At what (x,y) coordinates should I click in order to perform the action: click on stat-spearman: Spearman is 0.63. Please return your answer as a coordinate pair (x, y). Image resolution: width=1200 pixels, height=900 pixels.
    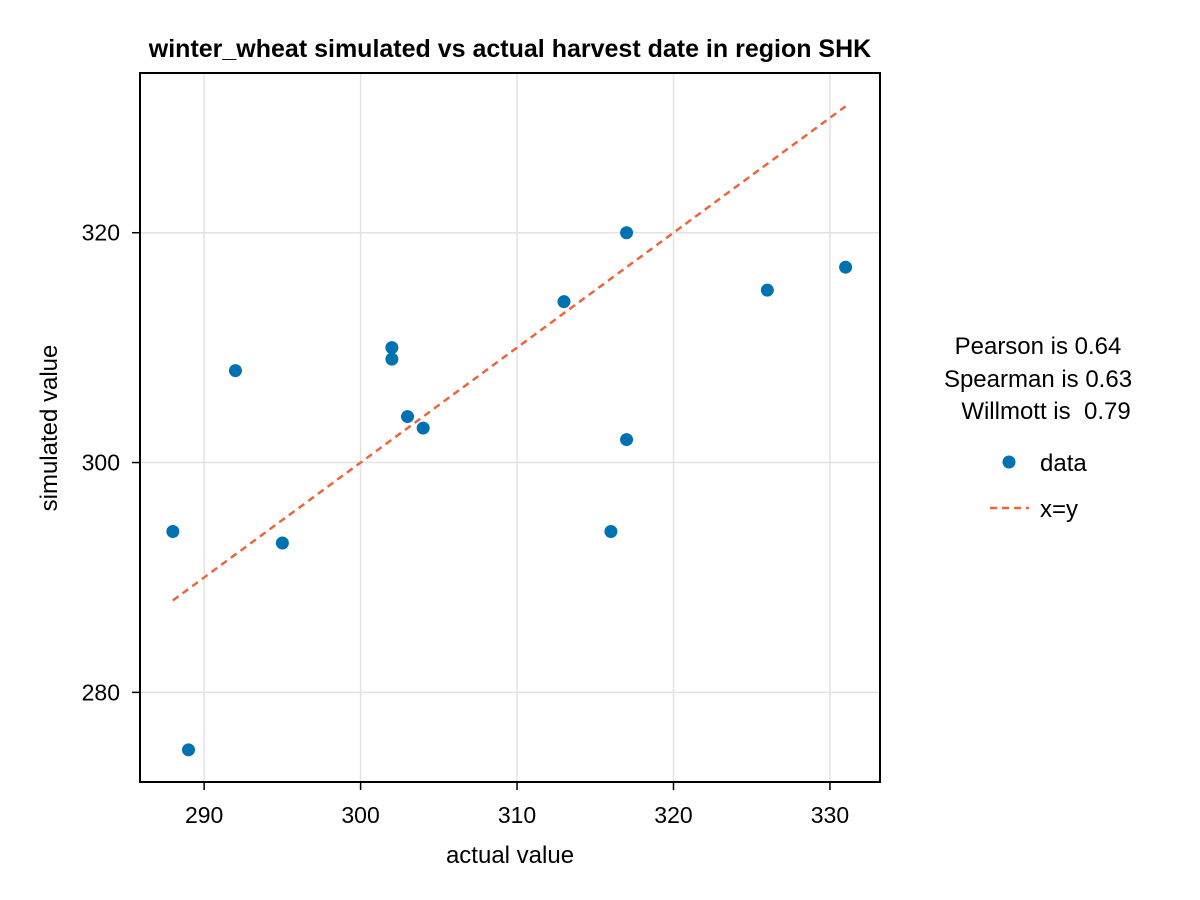
    Looking at the image, I should click on (1038, 379).